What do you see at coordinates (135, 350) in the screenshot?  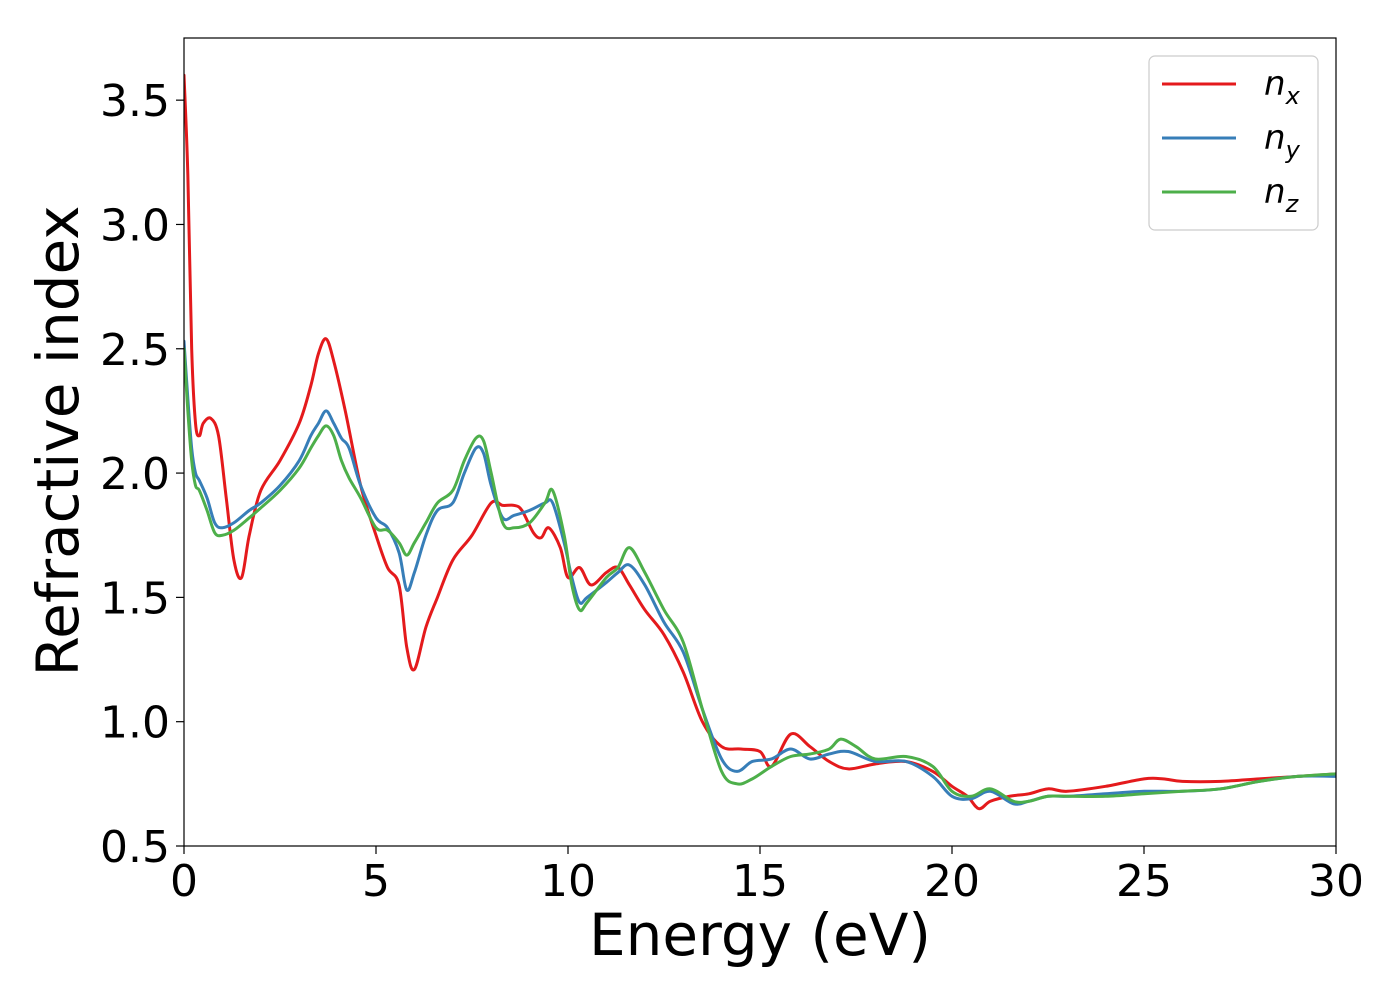 I see `y-tick-label: 2.5` at bounding box center [135, 350].